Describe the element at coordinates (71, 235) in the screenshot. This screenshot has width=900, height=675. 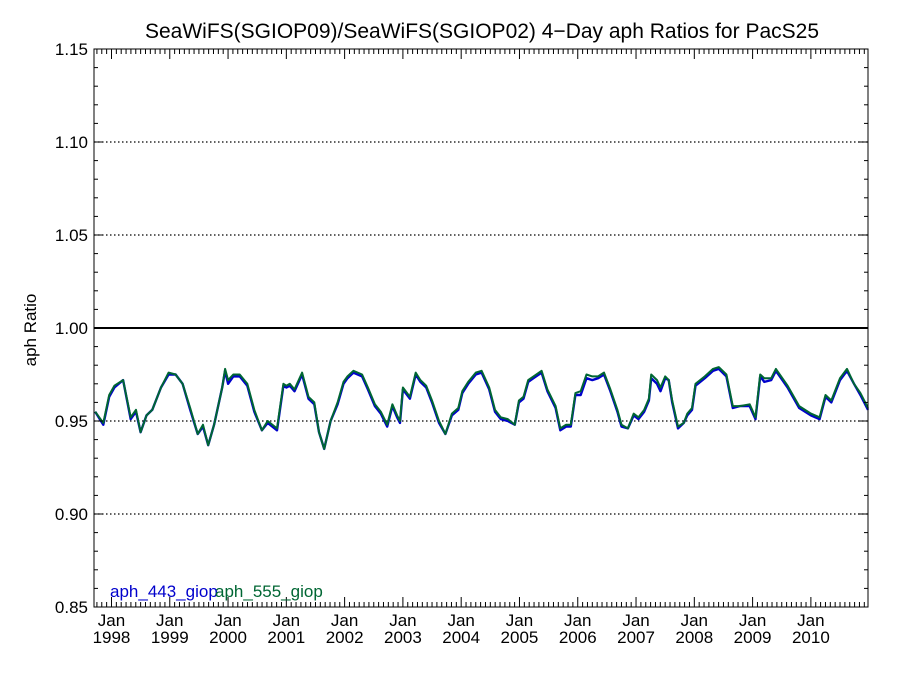
I see `y-tick-label: 1.05` at that location.